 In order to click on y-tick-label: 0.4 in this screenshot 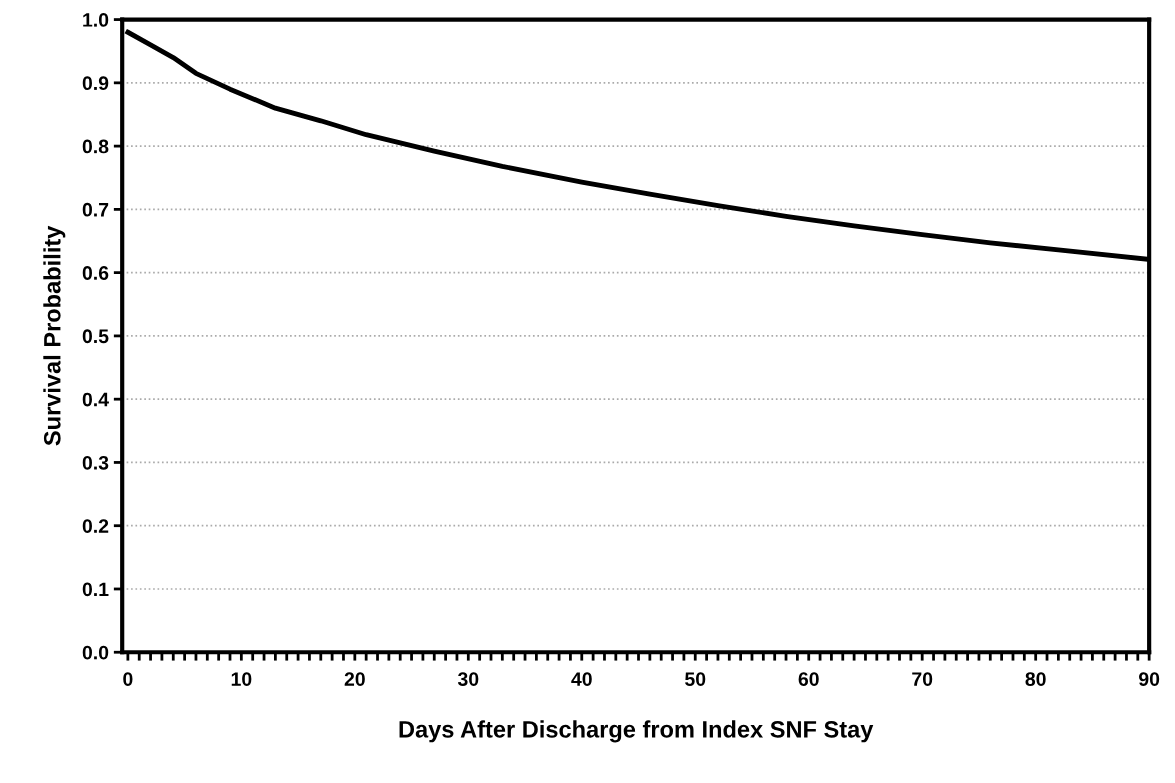, I will do `click(95, 399)`.